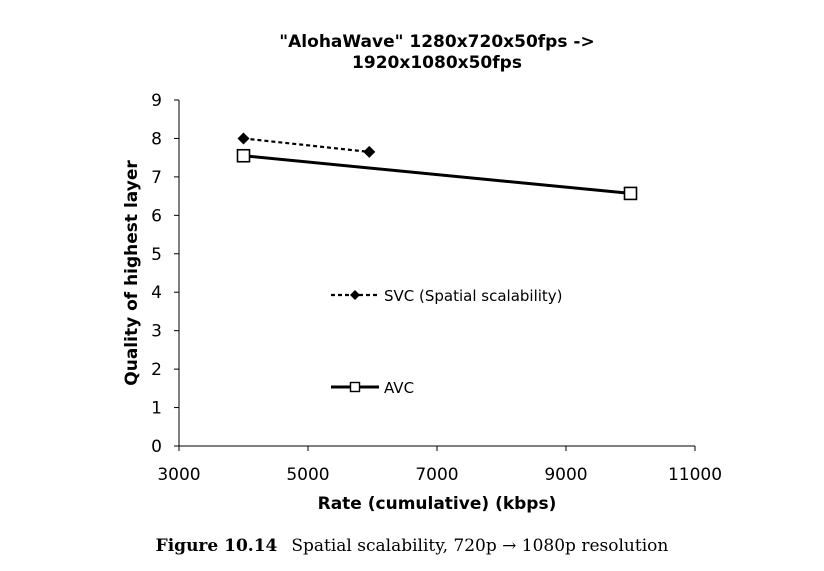 This screenshot has height=571, width=824. I want to click on y-axis-ticks: 0 1 2 3 4 5 6 7 8 9, so click(165, 274).